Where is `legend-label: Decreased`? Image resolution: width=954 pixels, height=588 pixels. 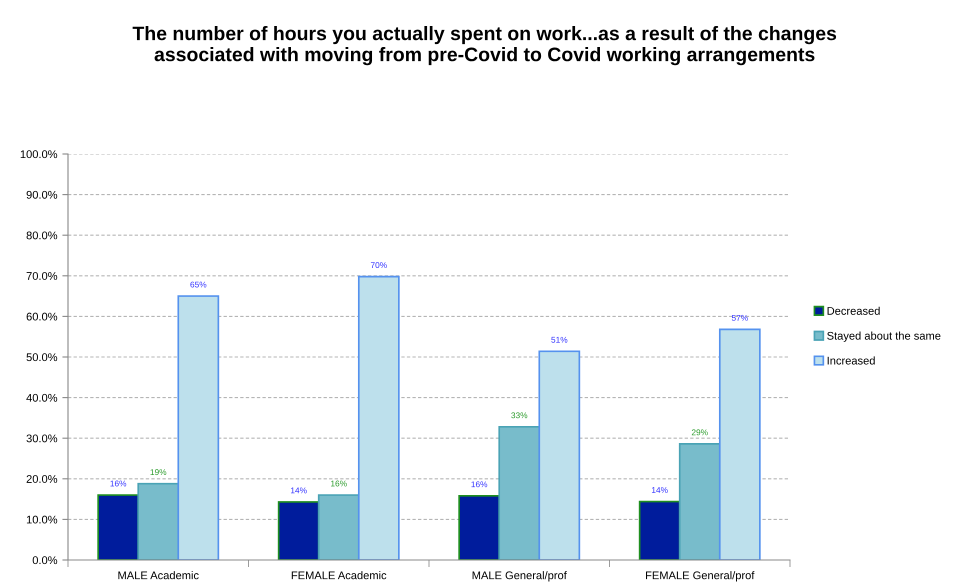 legend-label: Decreased is located at coordinates (854, 310).